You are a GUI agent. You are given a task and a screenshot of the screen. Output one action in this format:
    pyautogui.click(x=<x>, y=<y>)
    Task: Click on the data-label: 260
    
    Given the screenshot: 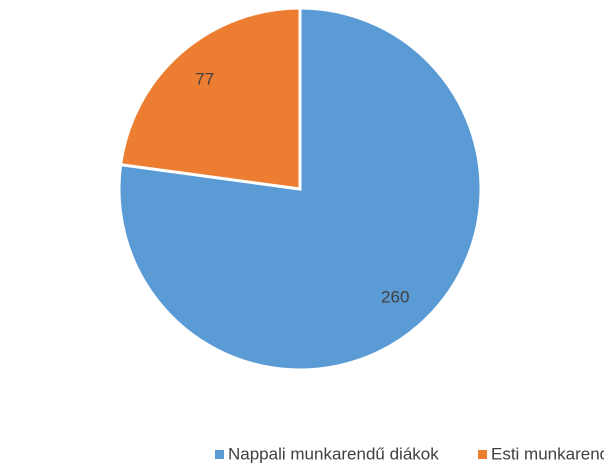 What is the action you would take?
    pyautogui.click(x=395, y=297)
    